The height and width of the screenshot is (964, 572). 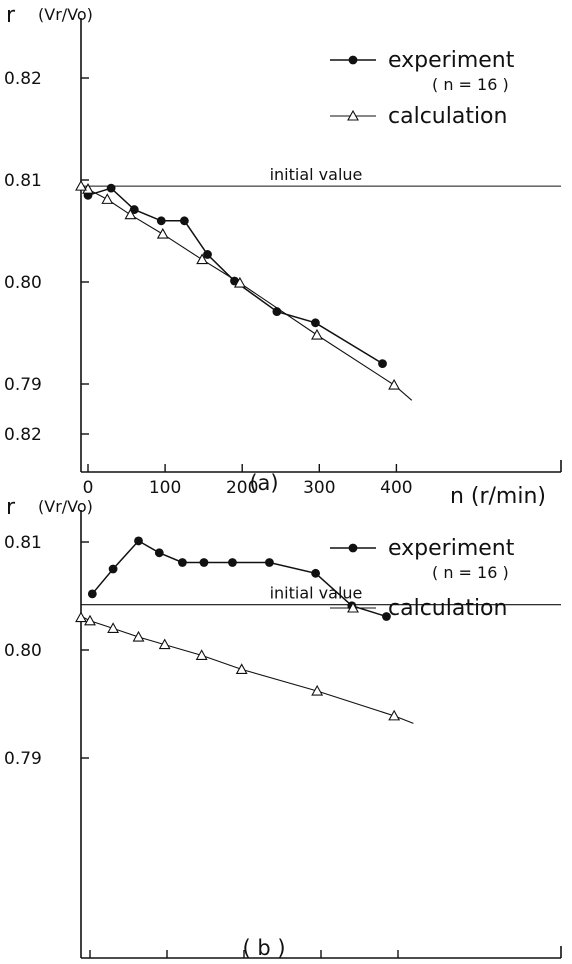 I want to click on x-tick-label: 200, so click(x=242, y=488).